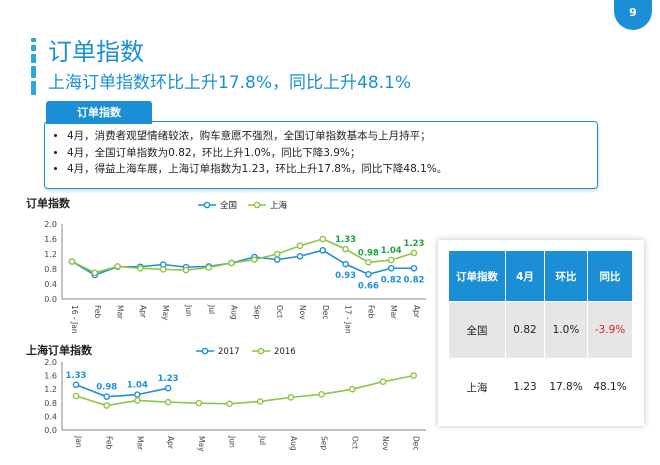  I want to click on table-row: 上海 1.23 17.8% 48.1%, so click(540, 387).